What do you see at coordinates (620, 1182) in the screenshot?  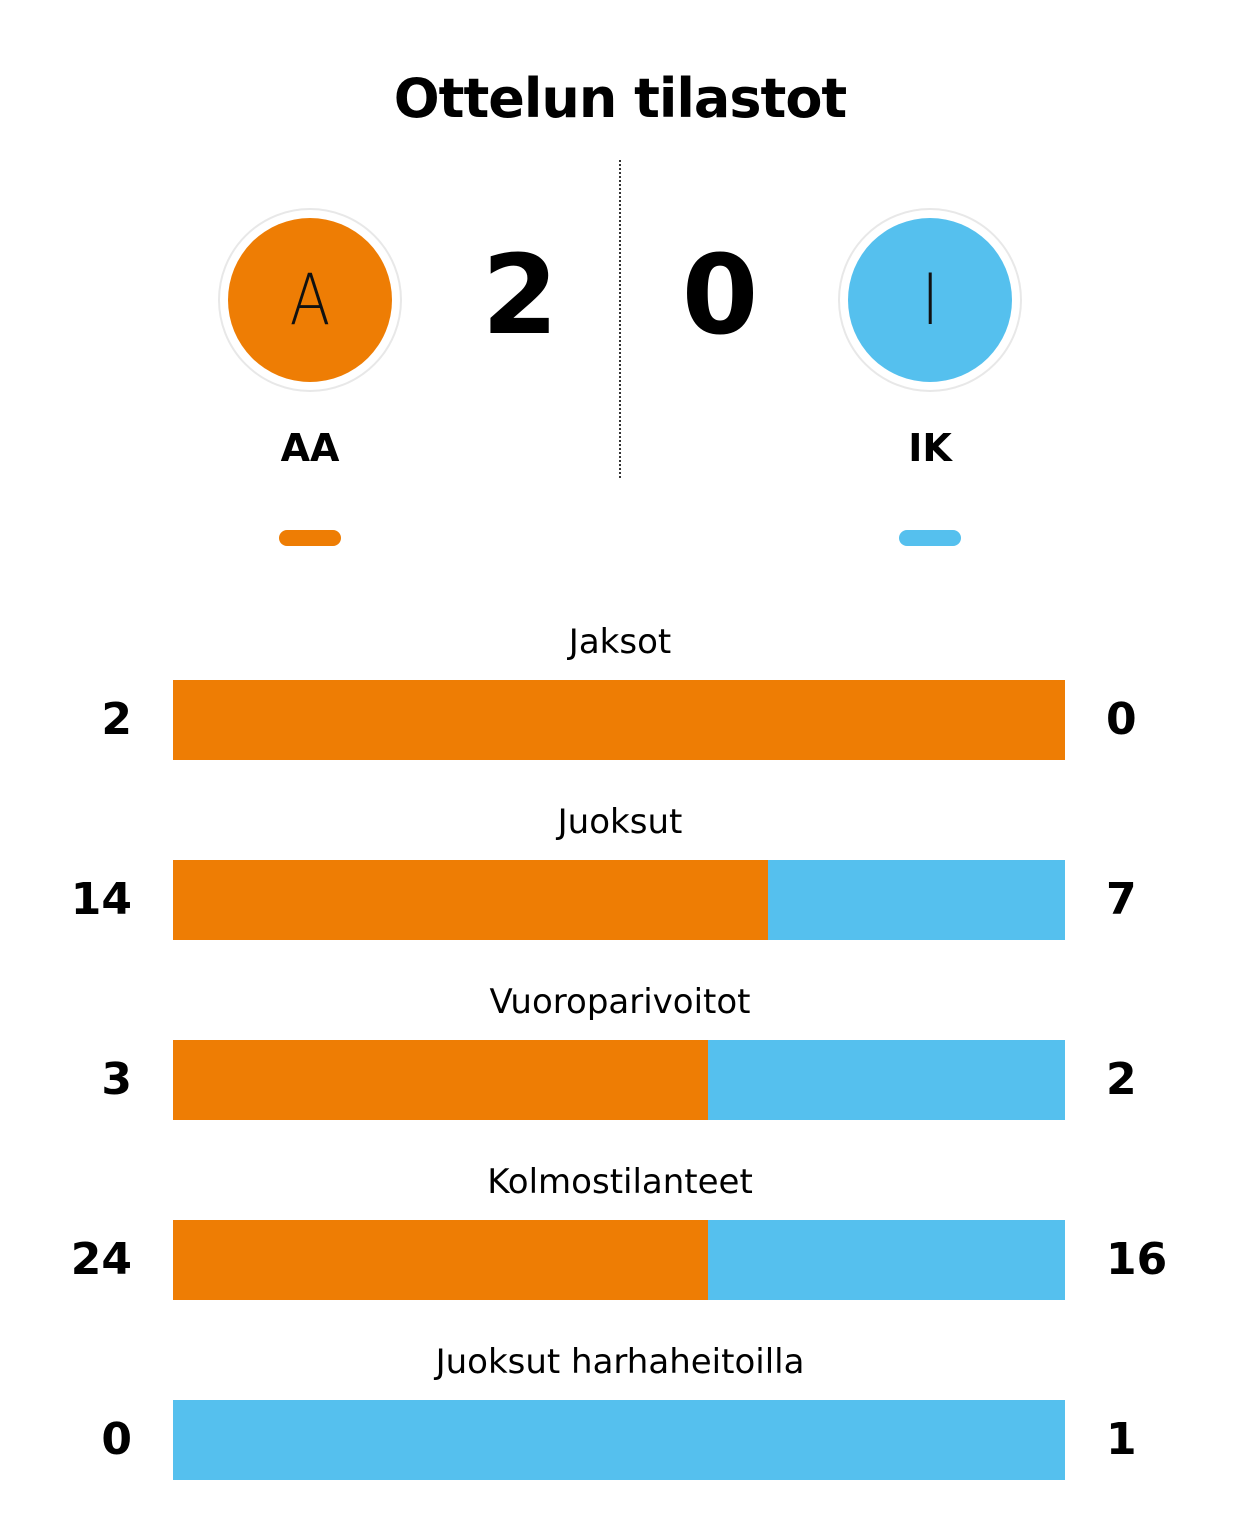 I see `stat-label: Kolmostilanteet` at bounding box center [620, 1182].